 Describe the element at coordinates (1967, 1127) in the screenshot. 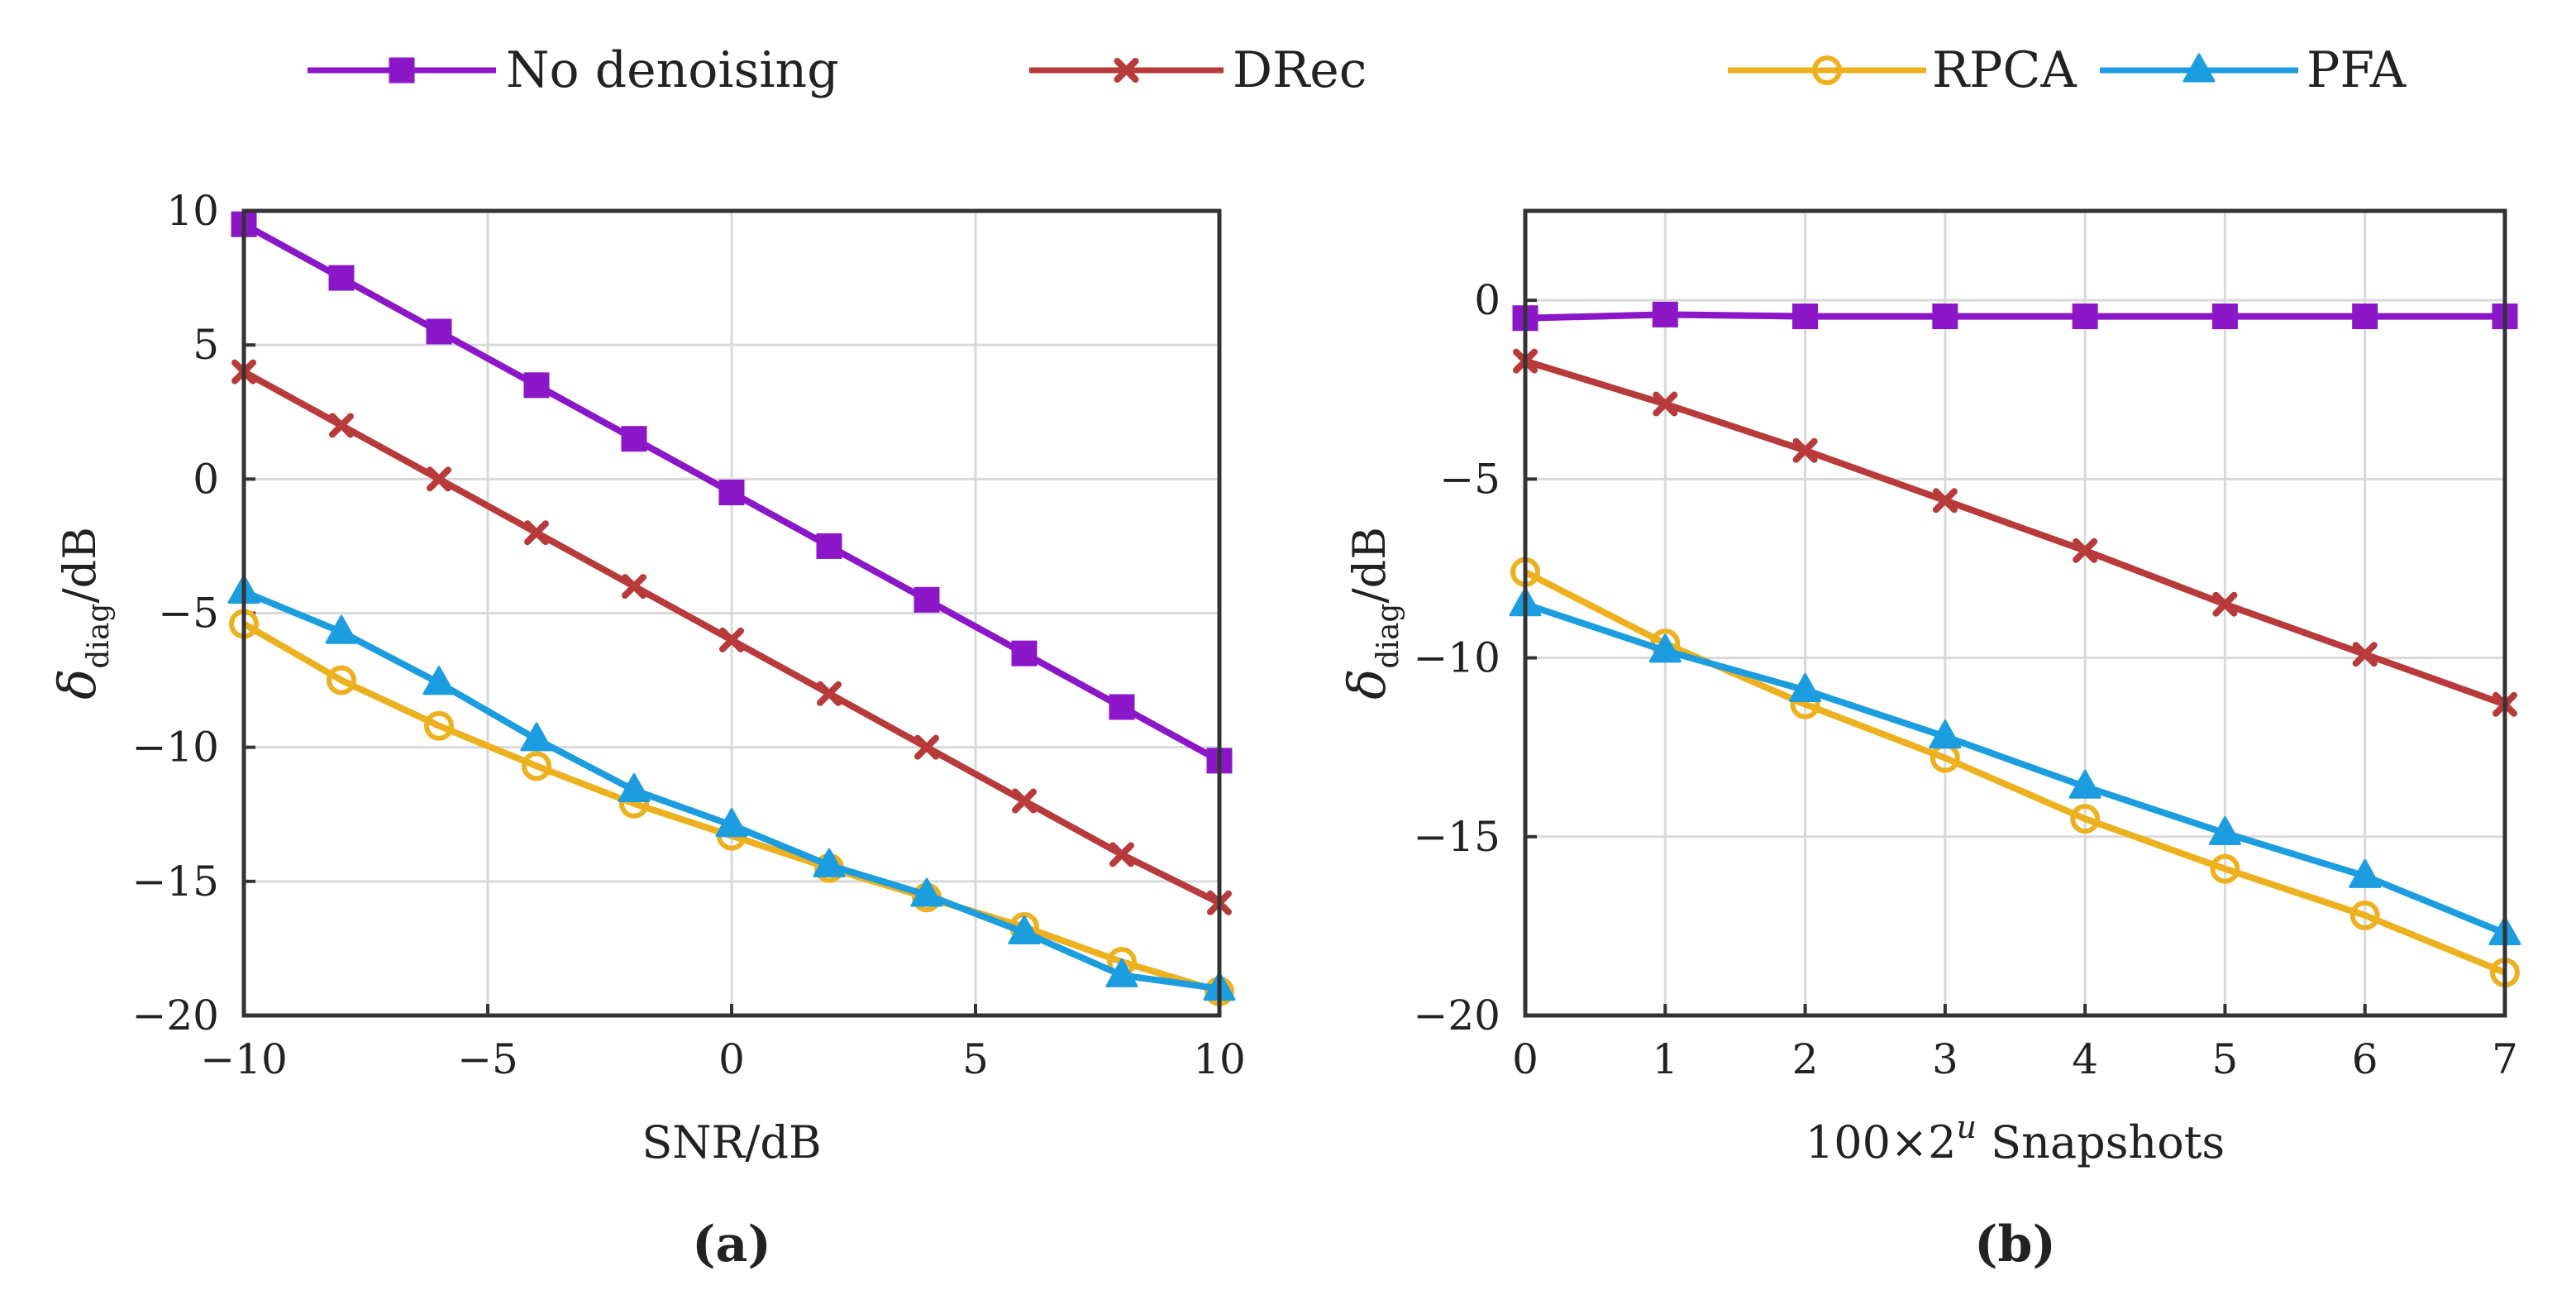

I see `x-label-superscript: u` at that location.